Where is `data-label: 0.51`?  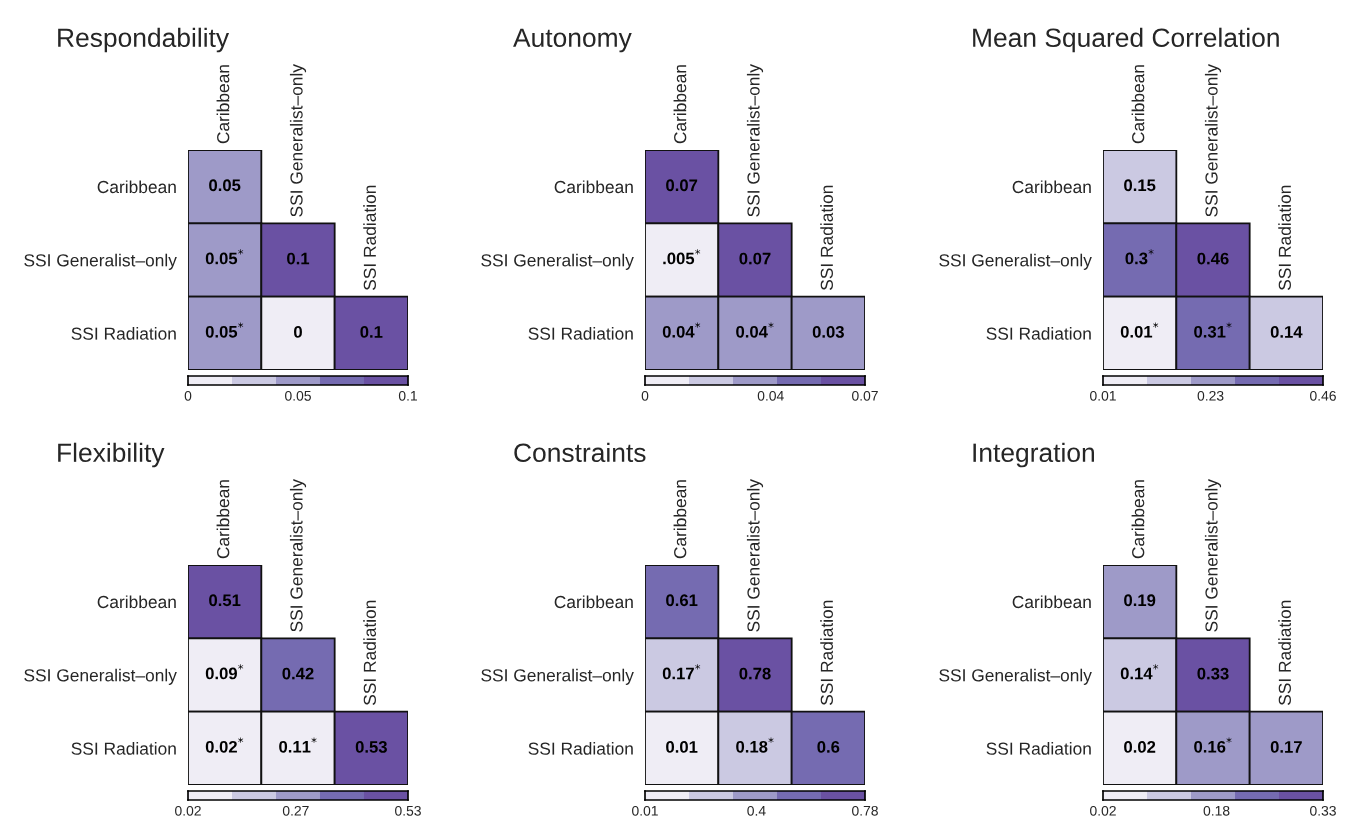 data-label: 0.51 is located at coordinates (225, 600).